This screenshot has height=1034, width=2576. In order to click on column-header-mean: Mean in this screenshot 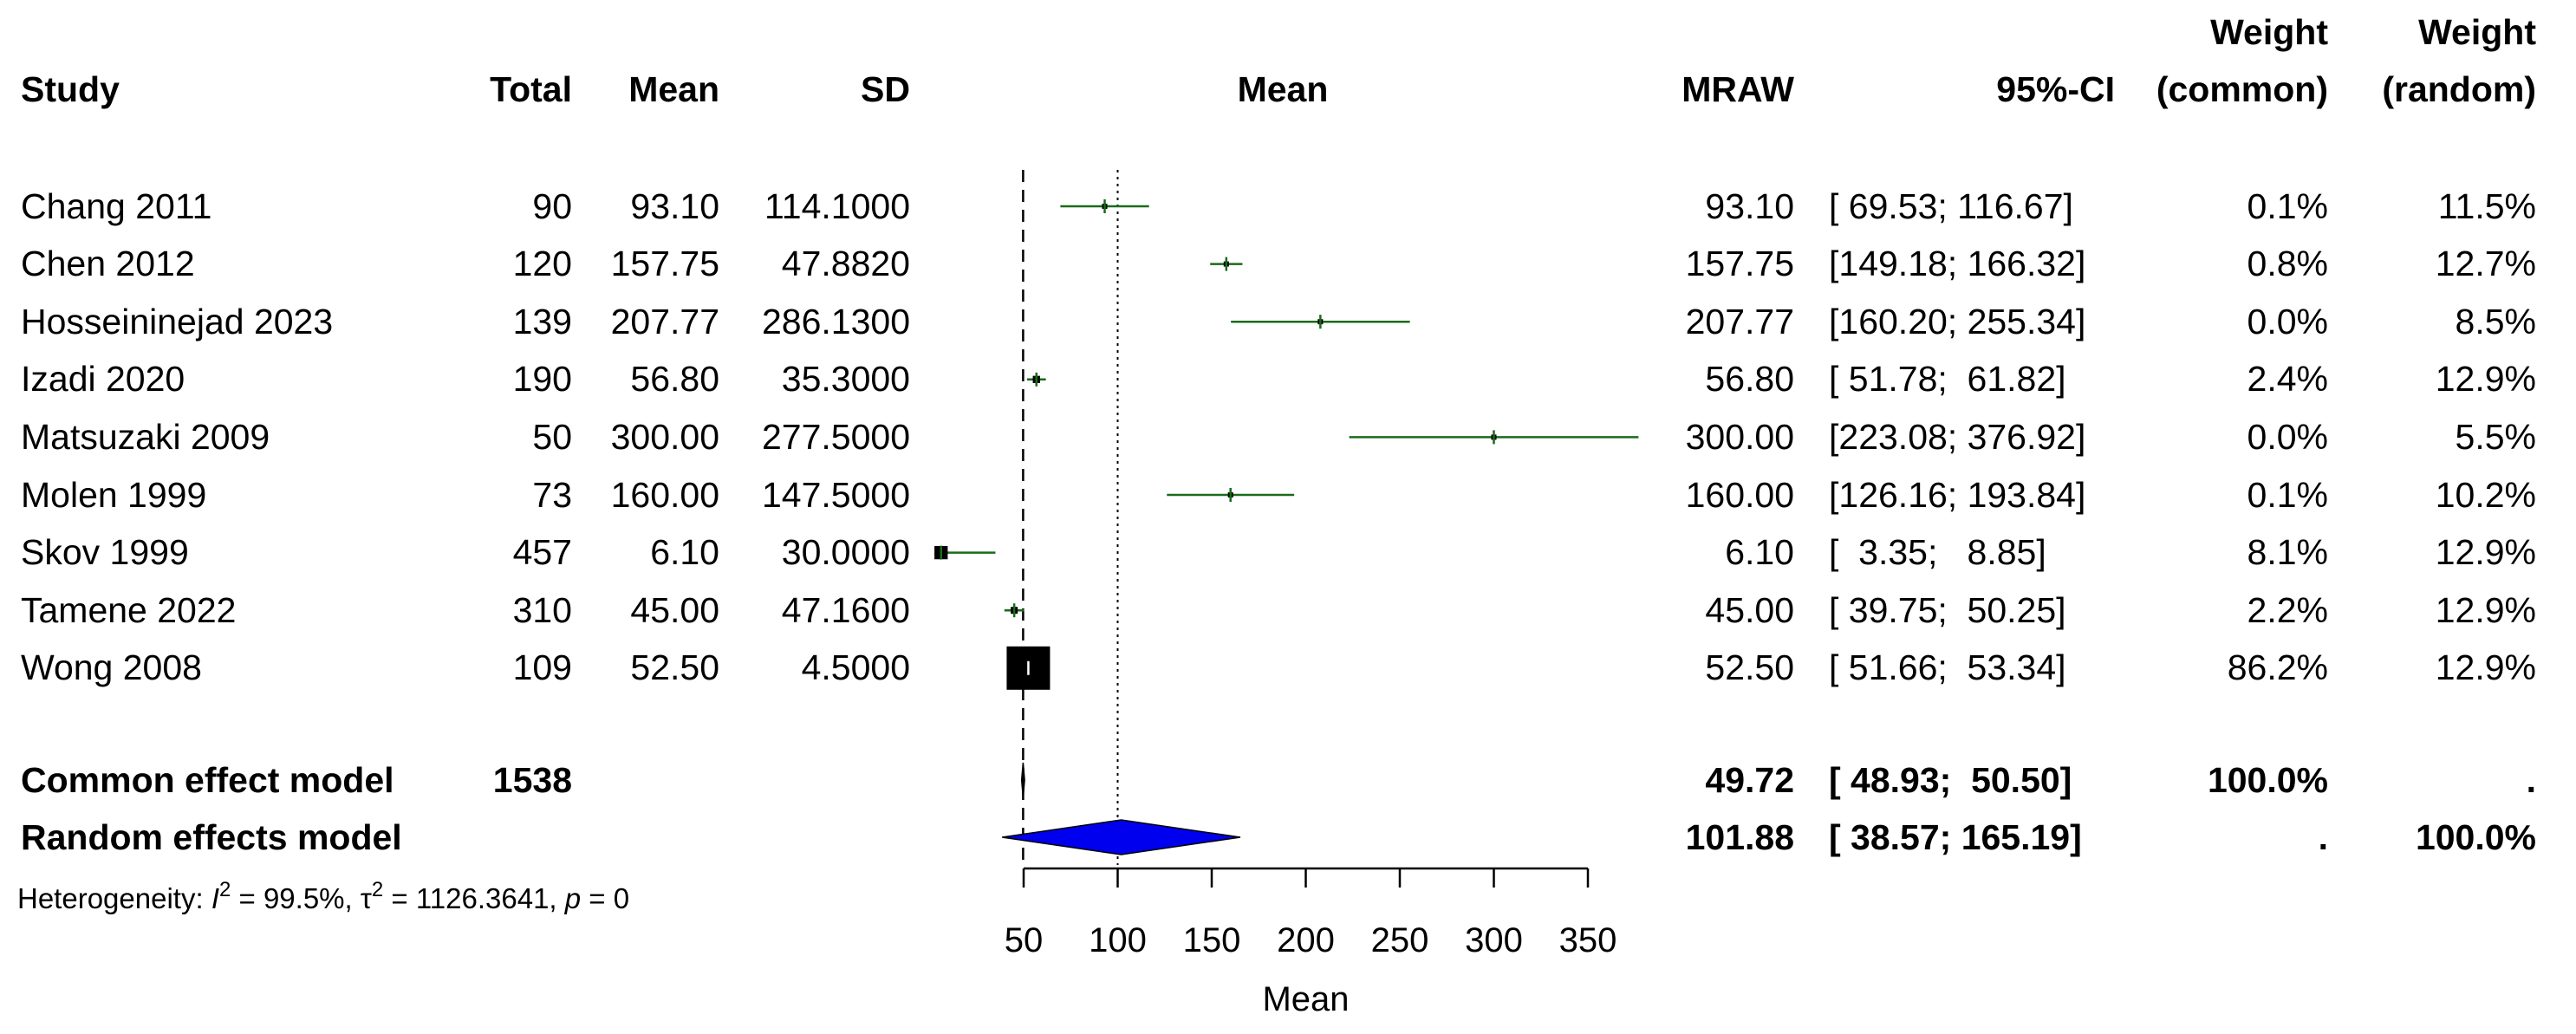, I will do `click(673, 89)`.